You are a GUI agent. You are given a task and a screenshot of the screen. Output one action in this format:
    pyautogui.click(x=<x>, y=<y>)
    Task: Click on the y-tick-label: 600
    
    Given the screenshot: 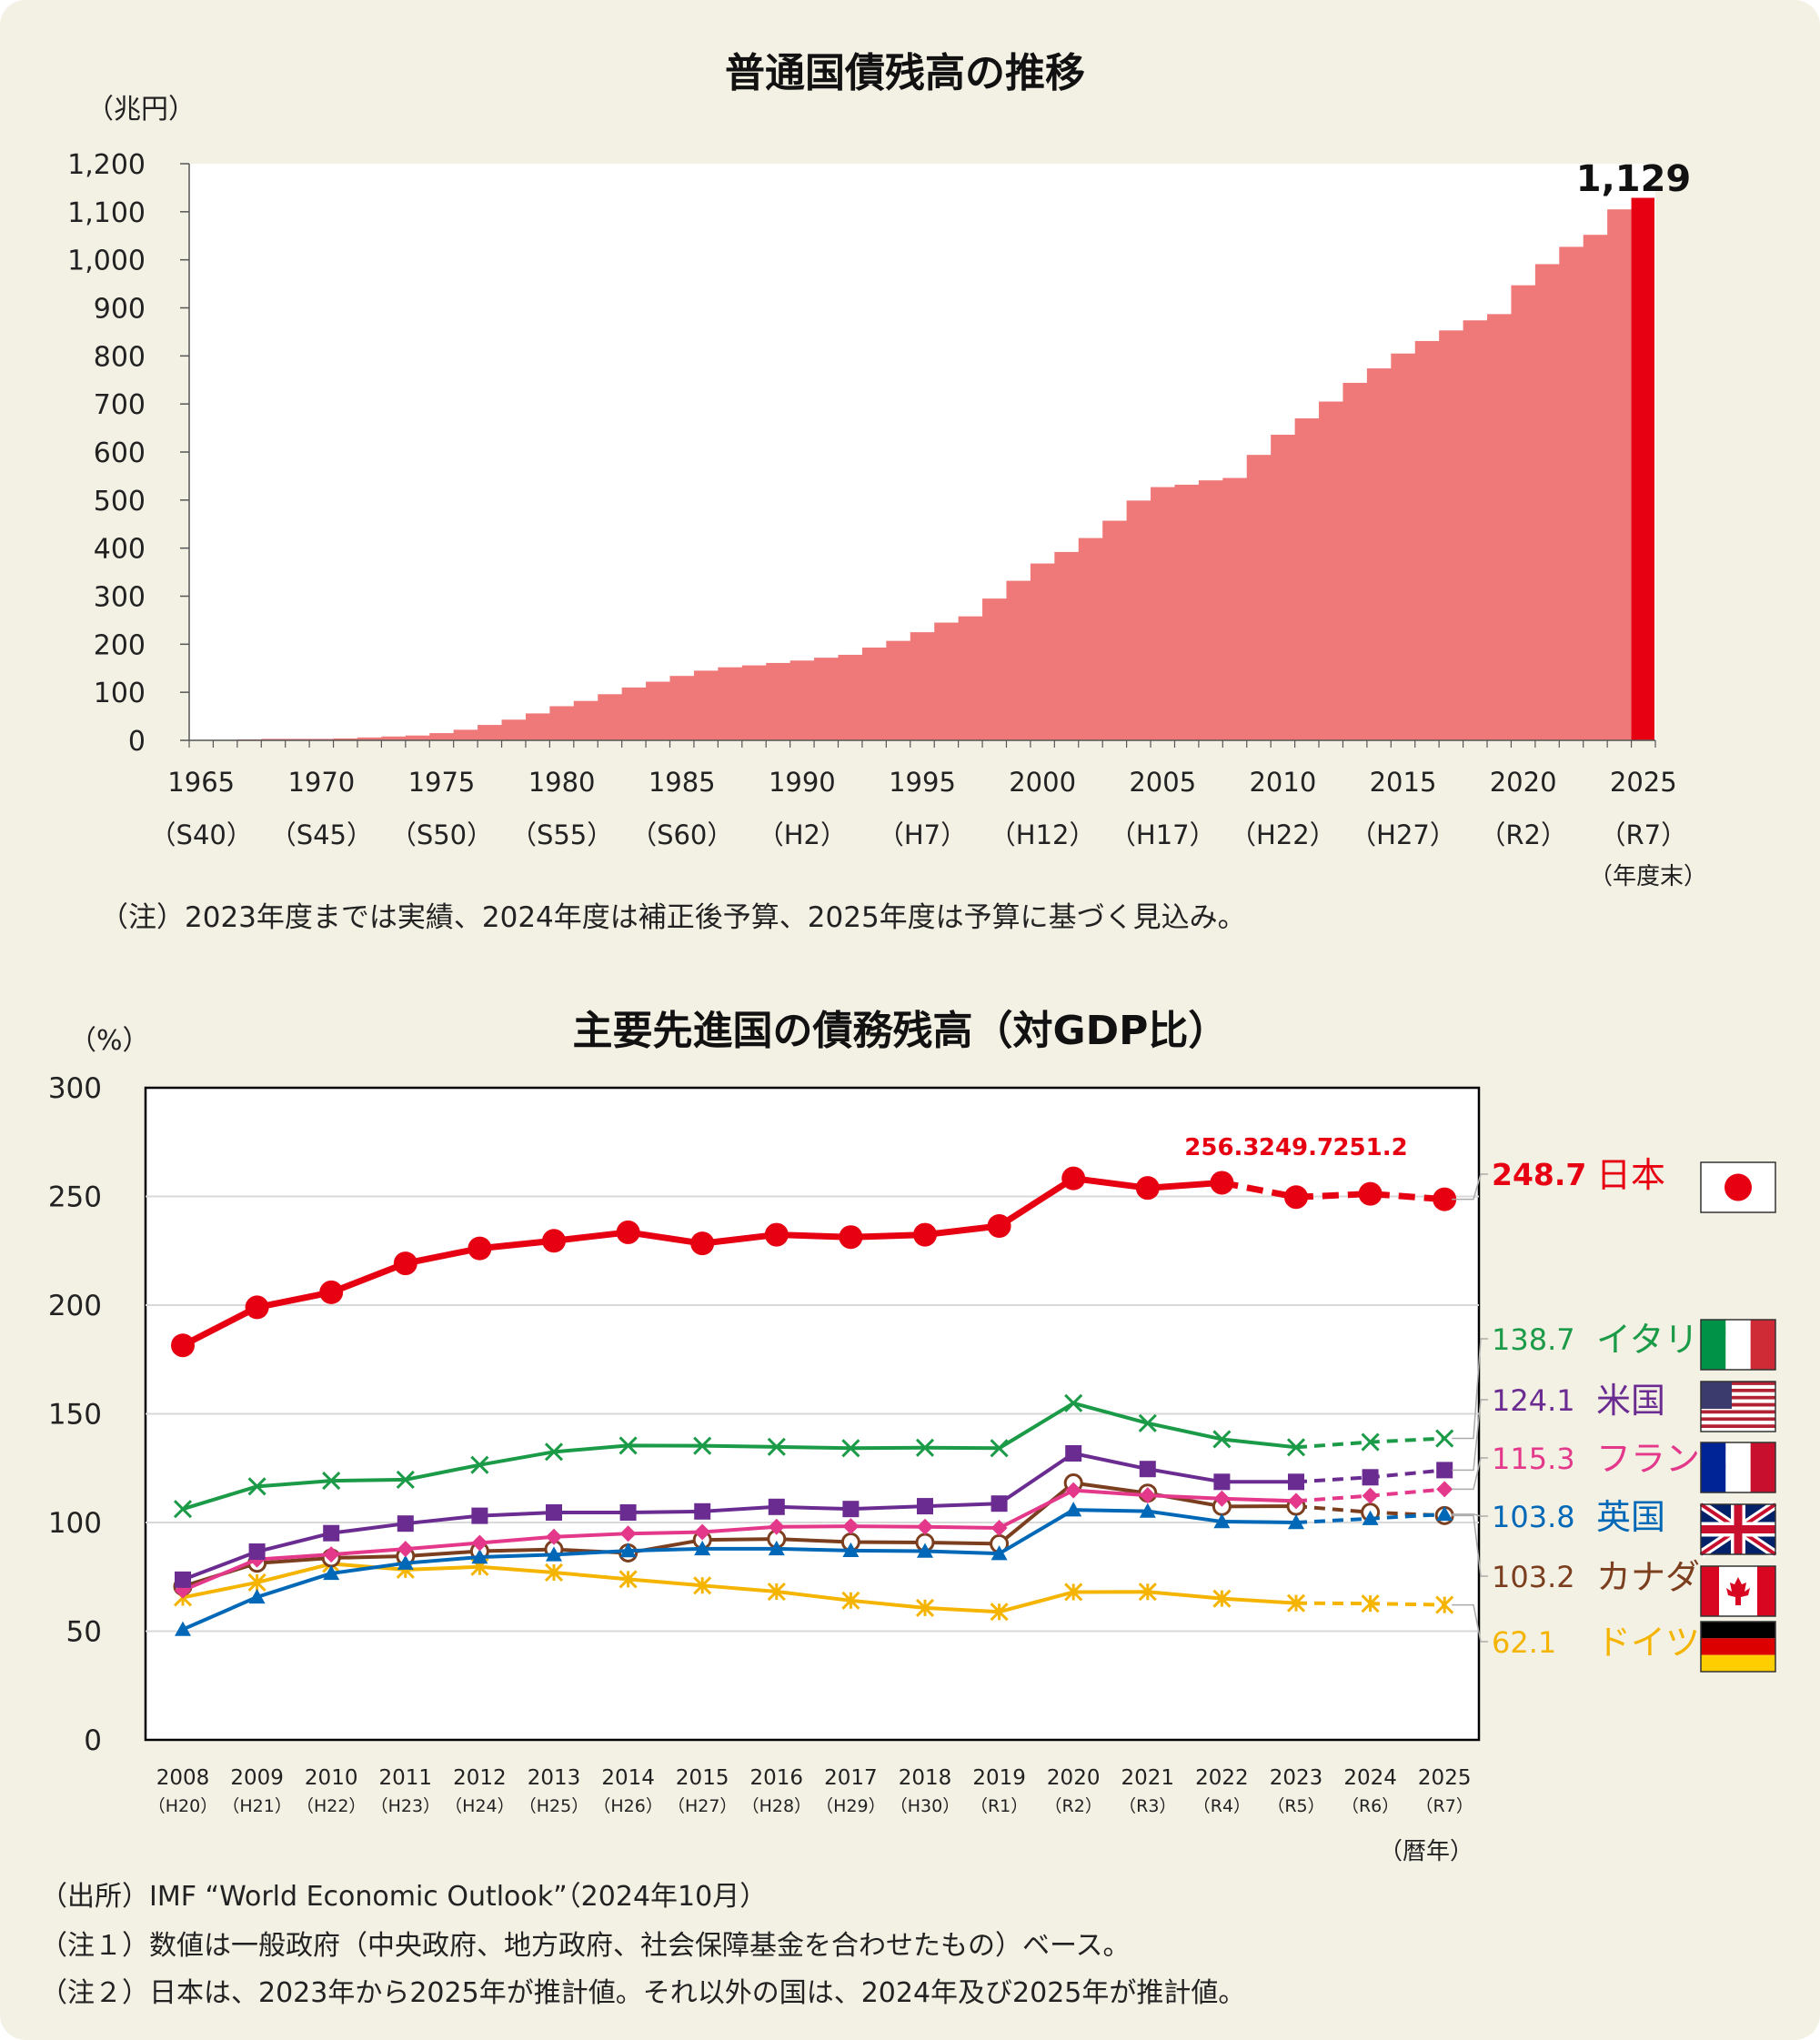 What is the action you would take?
    pyautogui.click(x=120, y=453)
    